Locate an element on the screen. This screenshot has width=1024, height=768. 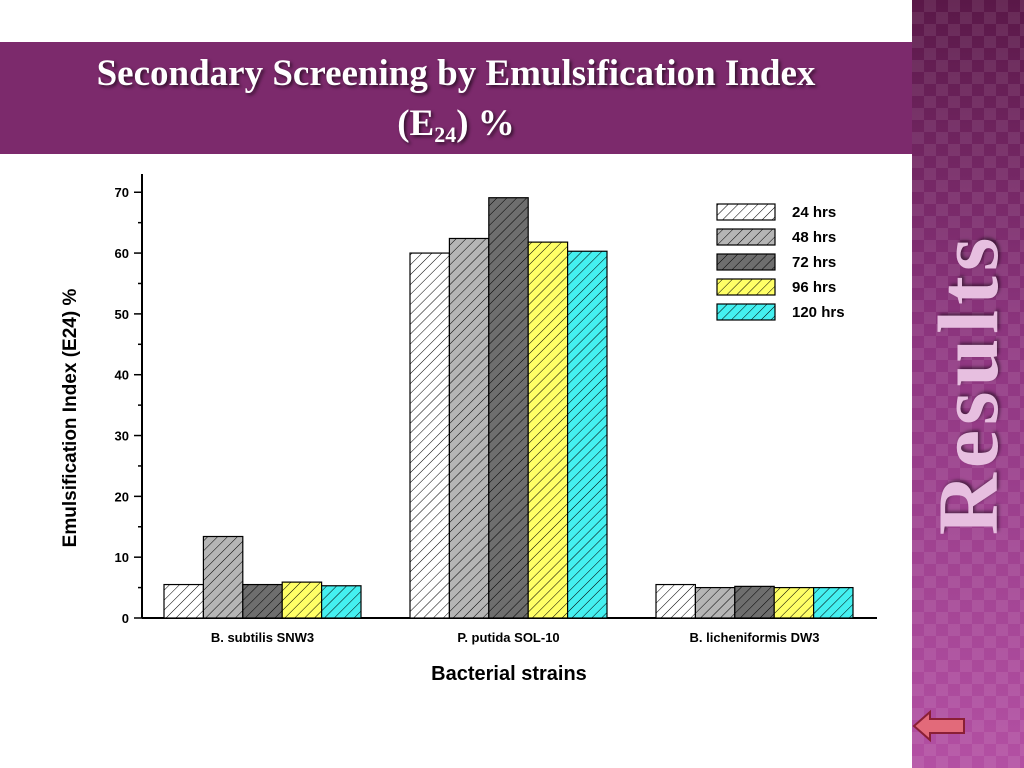
x-axis-label: Bacterial strains is located at coordinates (509, 674).